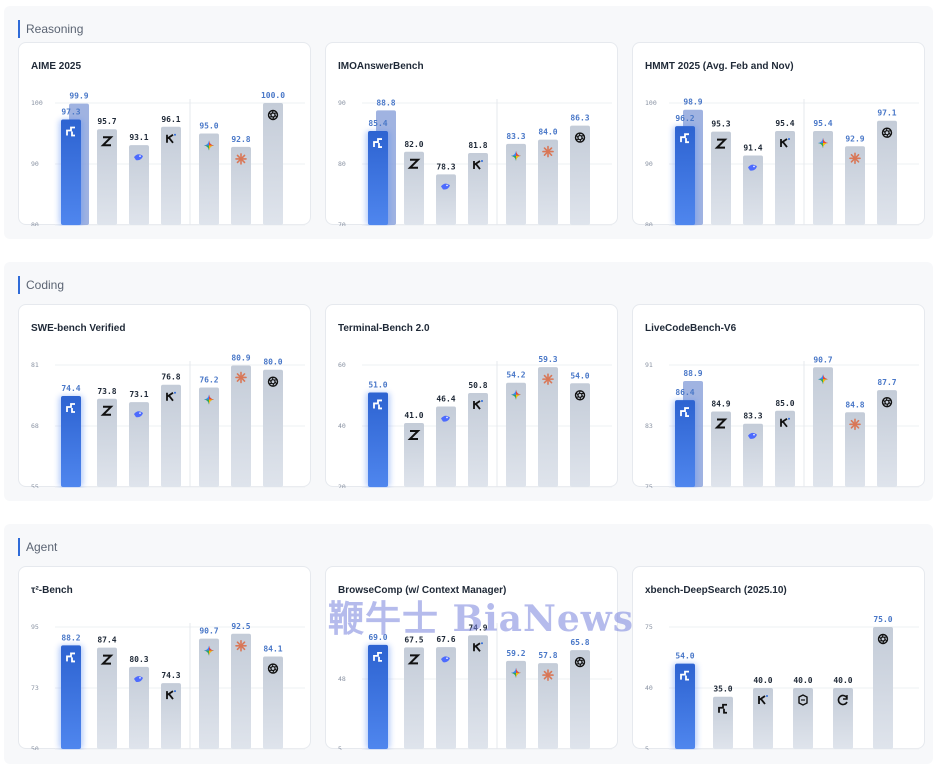 The width and height of the screenshot is (933, 768). Describe the element at coordinates (170, 675) in the screenshot. I see `value-label: 74.3` at that location.